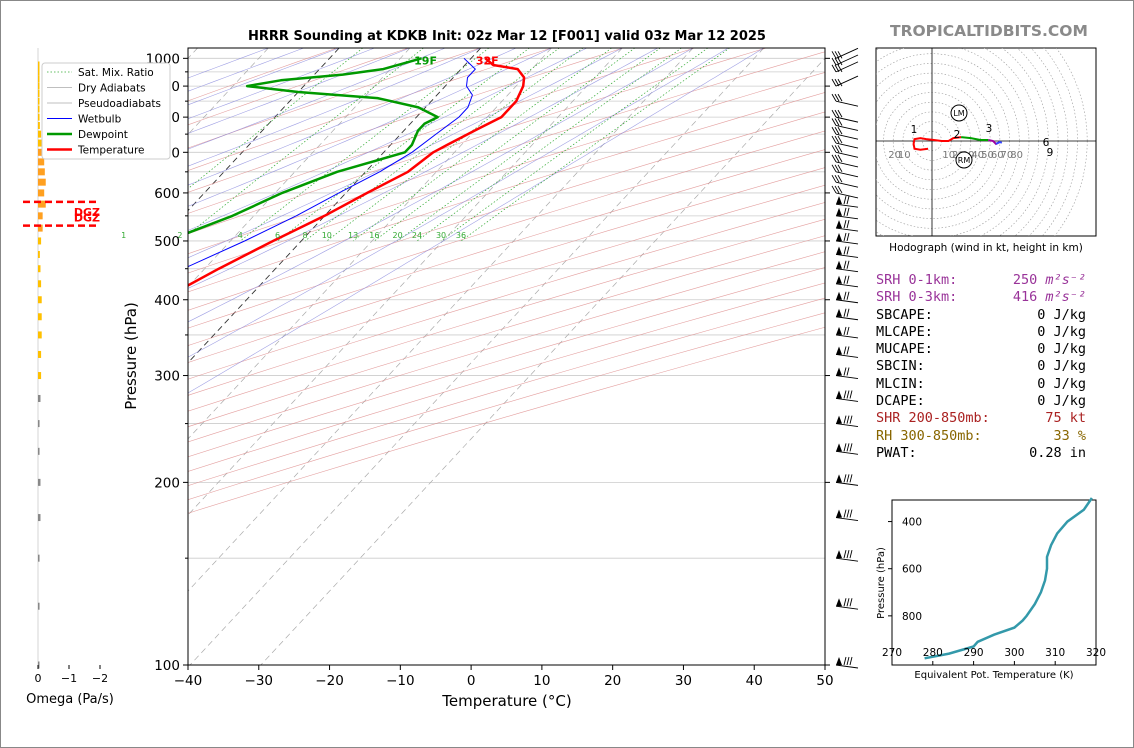 The width and height of the screenshot is (1134, 748). What do you see at coordinates (1065, 366) in the screenshot?
I see `param-unit: J/kg` at bounding box center [1065, 366].